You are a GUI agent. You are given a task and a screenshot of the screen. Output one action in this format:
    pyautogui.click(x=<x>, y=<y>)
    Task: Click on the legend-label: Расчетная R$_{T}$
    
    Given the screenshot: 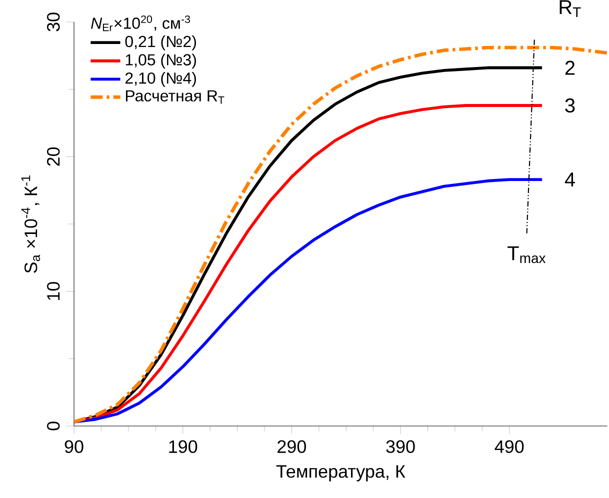 What is the action you would take?
    pyautogui.click(x=175, y=97)
    